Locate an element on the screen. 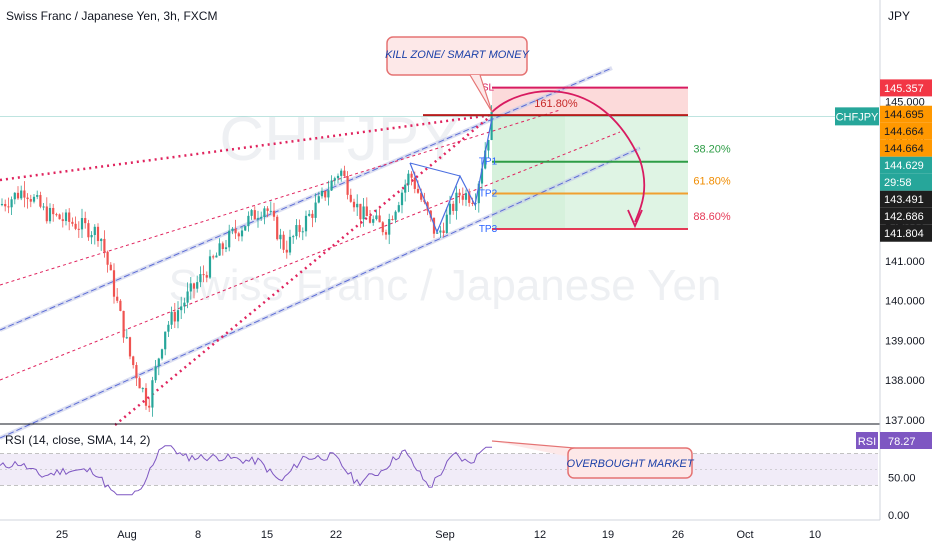  currency-label: JPY is located at coordinates (899, 16).